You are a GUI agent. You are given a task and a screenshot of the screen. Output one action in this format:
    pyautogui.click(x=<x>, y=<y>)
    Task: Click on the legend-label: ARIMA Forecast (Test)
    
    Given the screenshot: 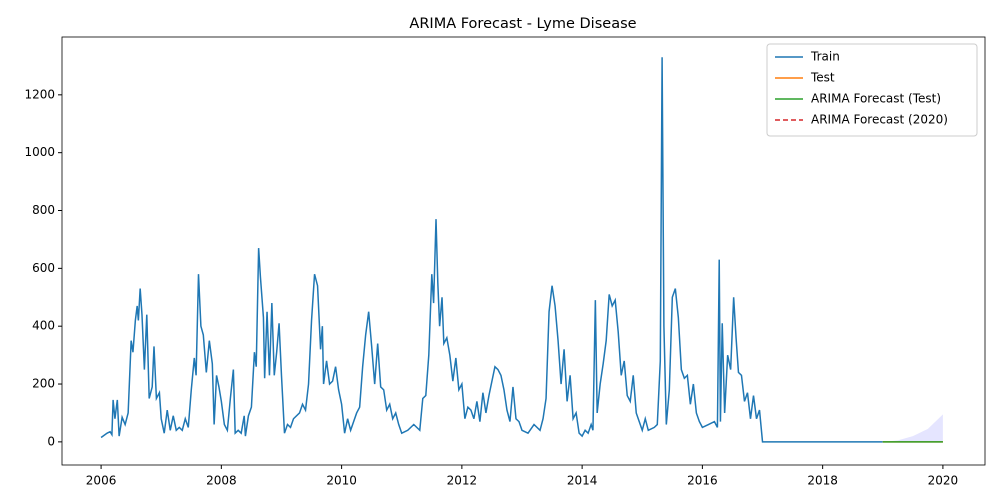 What is the action you would take?
    pyautogui.click(x=876, y=99)
    